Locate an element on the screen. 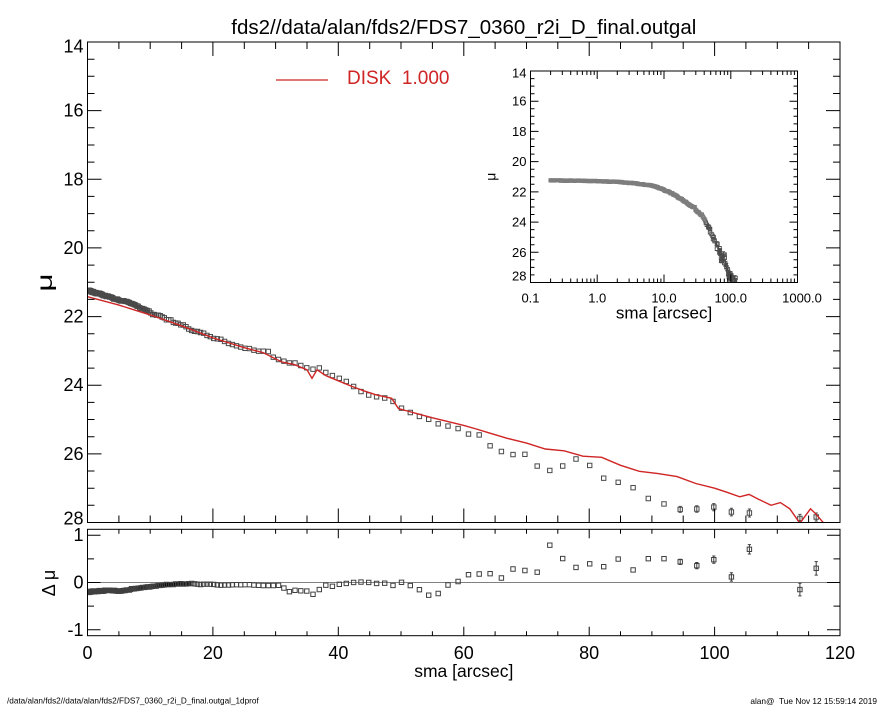 This screenshot has height=708, width=885. svg-text: 100 is located at coordinates (715, 653).